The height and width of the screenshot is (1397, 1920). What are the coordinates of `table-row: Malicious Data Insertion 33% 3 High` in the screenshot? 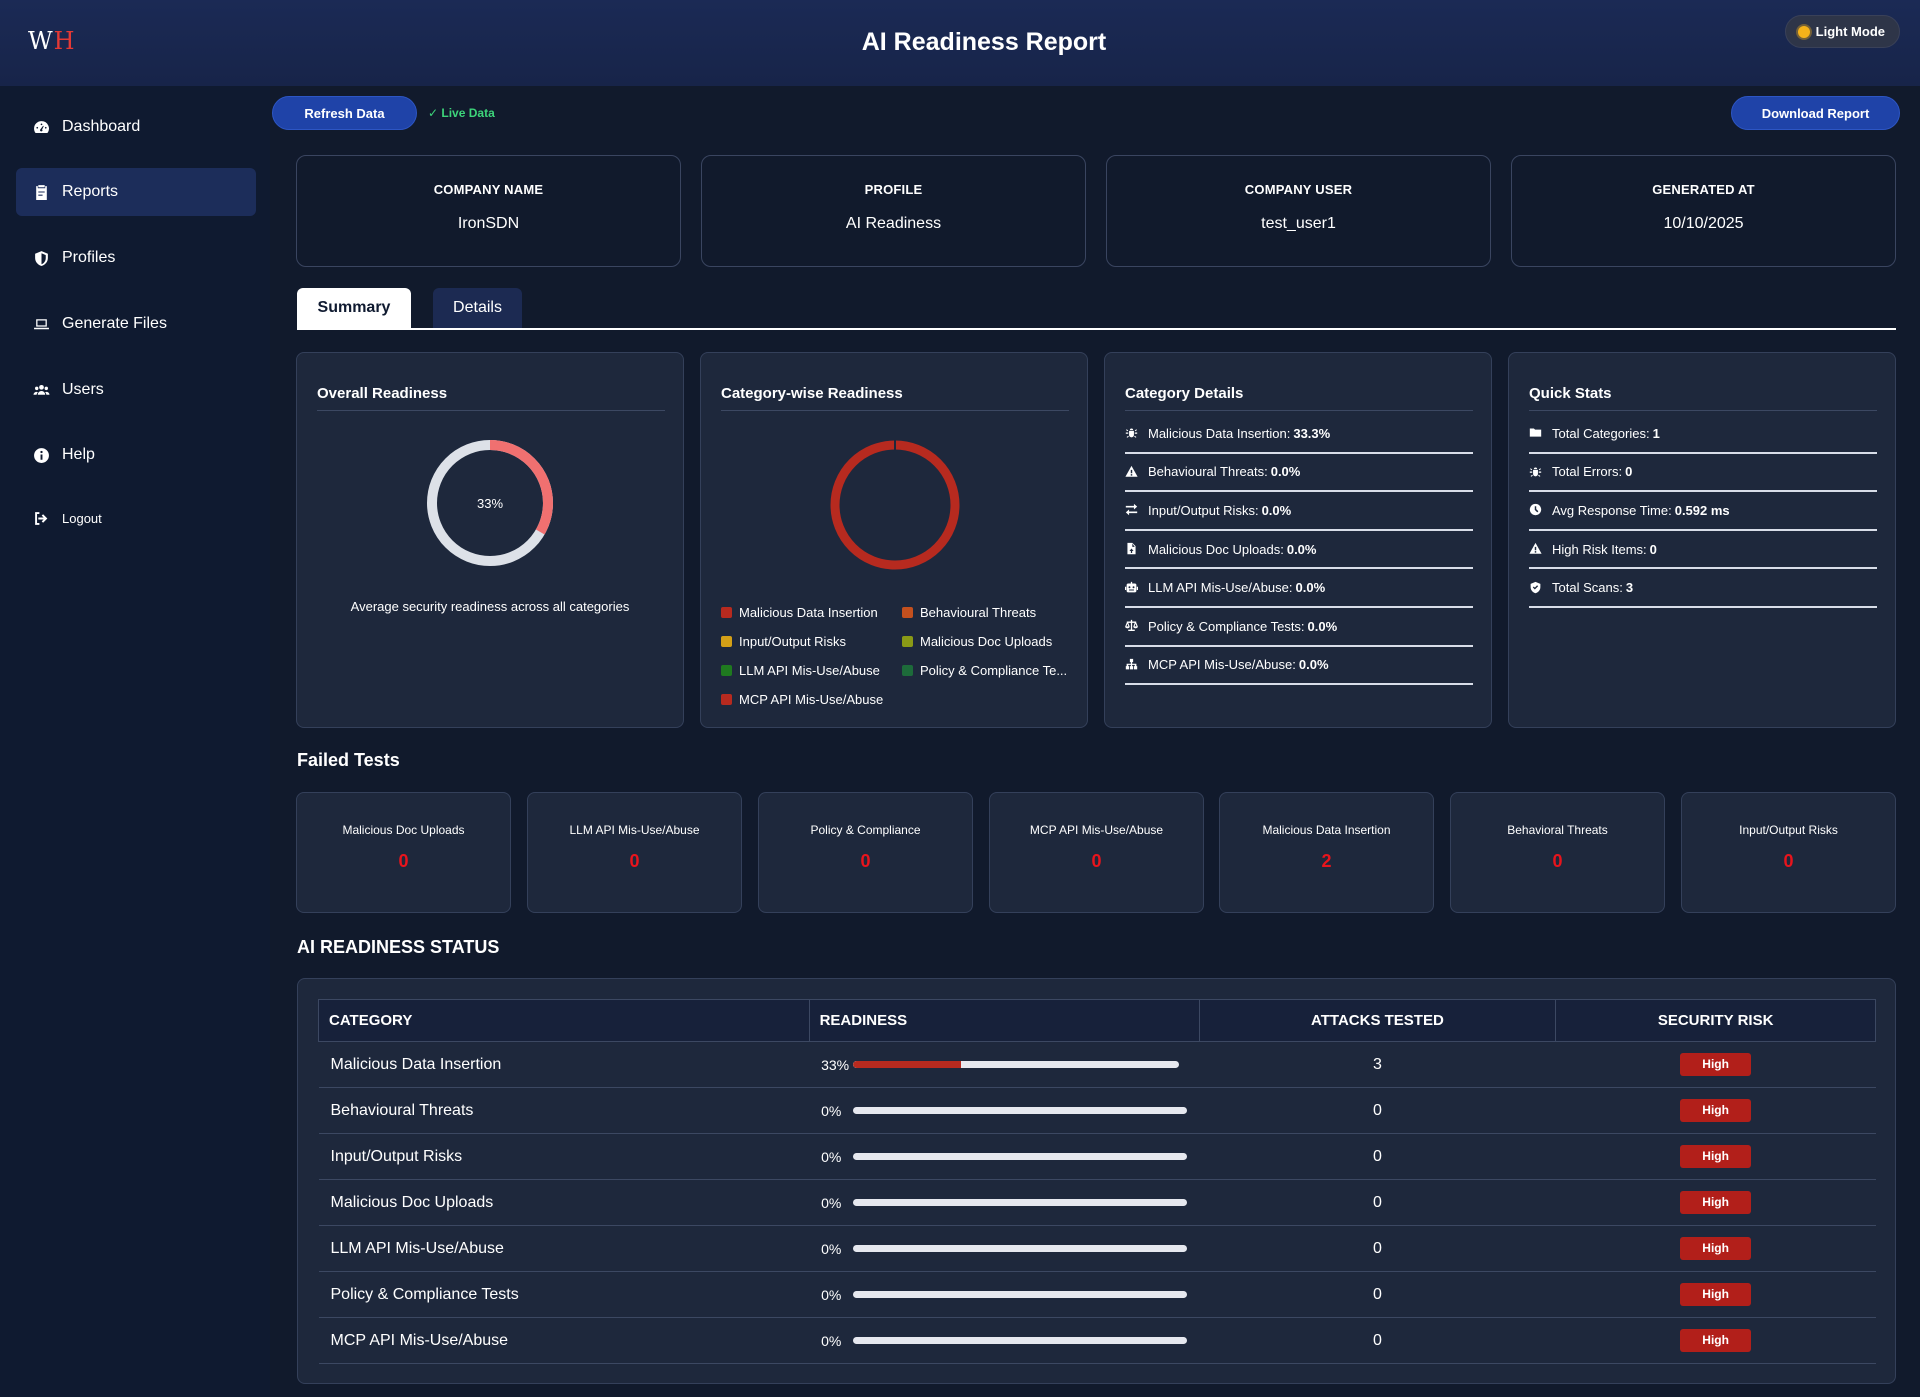 It's located at (1097, 1064).